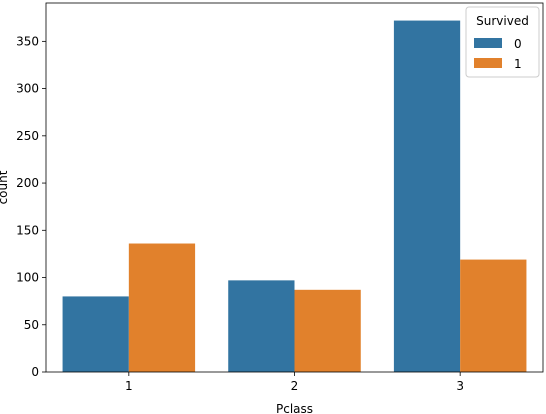 This screenshot has width=546, height=414. What do you see at coordinates (518, 44) in the screenshot?
I see `legend-label-0: 0` at bounding box center [518, 44].